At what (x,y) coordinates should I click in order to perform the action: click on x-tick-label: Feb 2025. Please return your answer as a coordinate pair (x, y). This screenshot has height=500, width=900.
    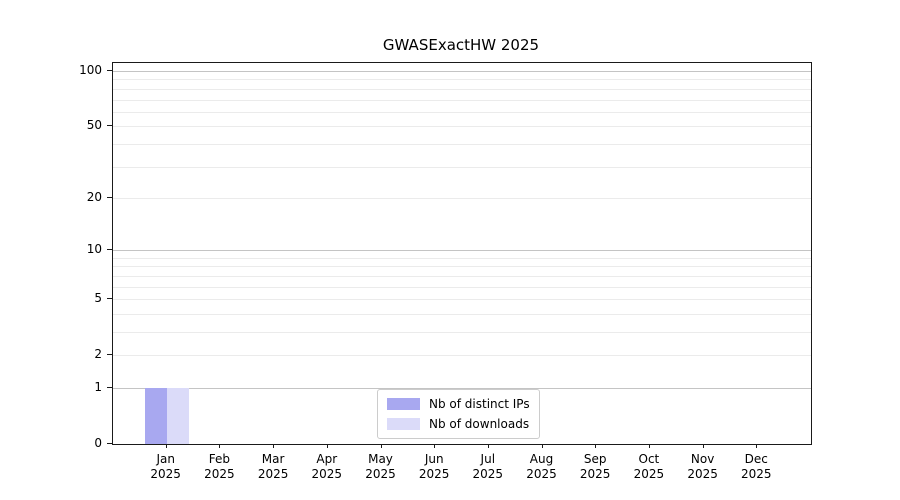
    Looking at the image, I should click on (219, 466).